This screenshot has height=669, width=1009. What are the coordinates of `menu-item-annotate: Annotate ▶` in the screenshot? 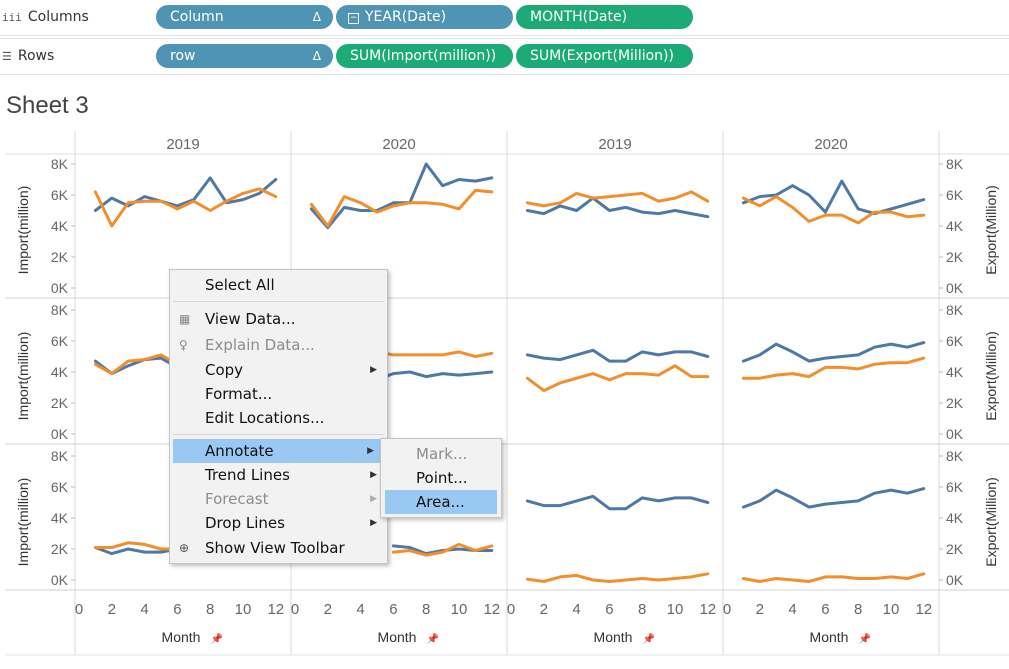 It's located at (278, 451).